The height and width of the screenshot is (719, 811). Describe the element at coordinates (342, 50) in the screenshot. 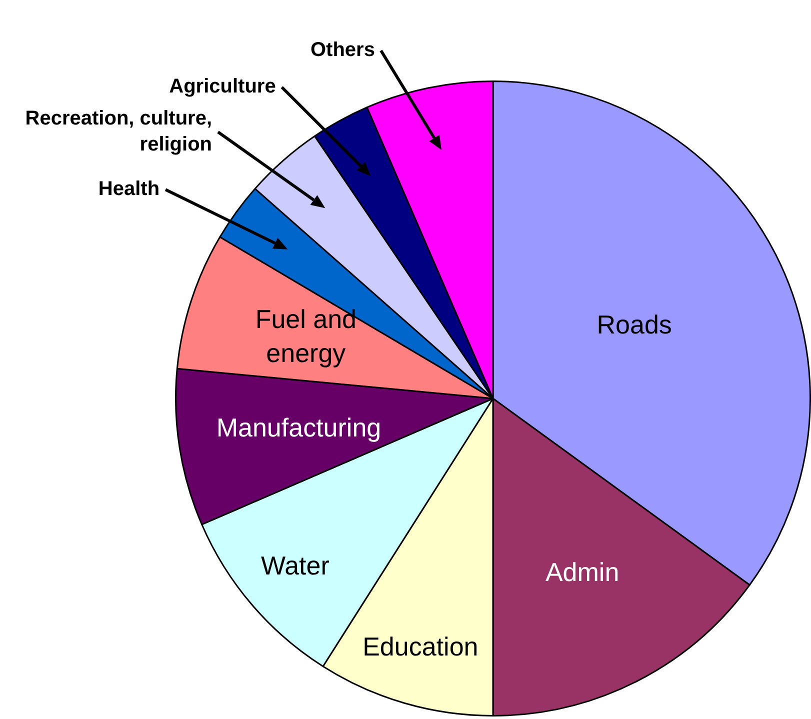

I see `slice-label: Others` at that location.